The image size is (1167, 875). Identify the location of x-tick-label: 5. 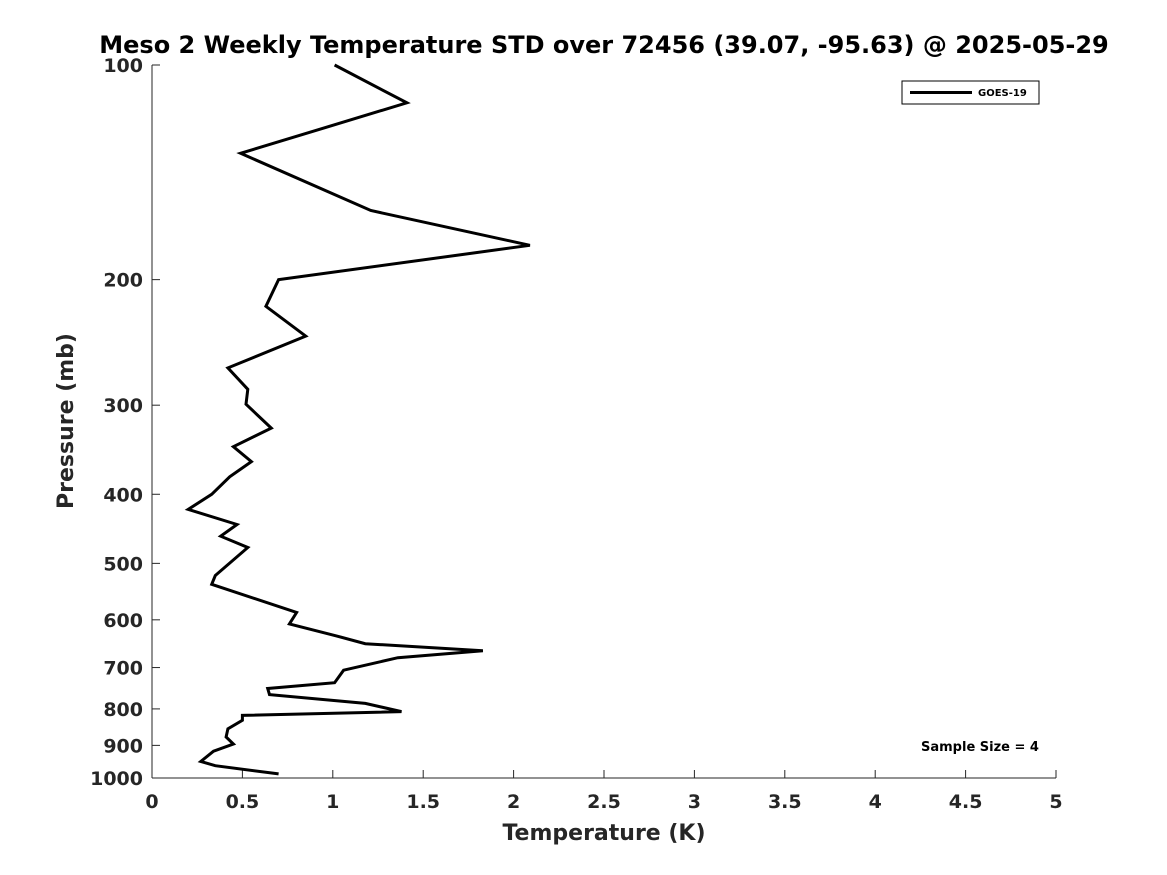
(1055, 802).